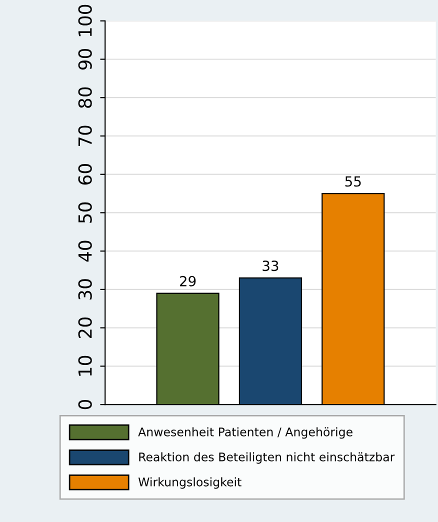  Describe the element at coordinates (85, 174) in the screenshot. I see `y-tick-label: 60` at that location.